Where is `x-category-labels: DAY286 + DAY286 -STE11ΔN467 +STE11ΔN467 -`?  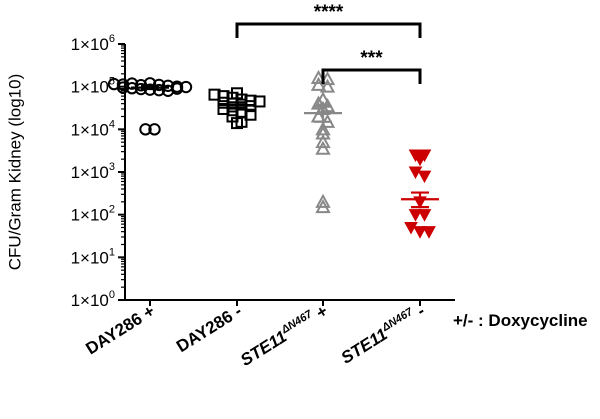
x-category-labels: DAY286 + DAY286 -STE11ΔN467 +STE11ΔN467 - is located at coordinates (255, 335).